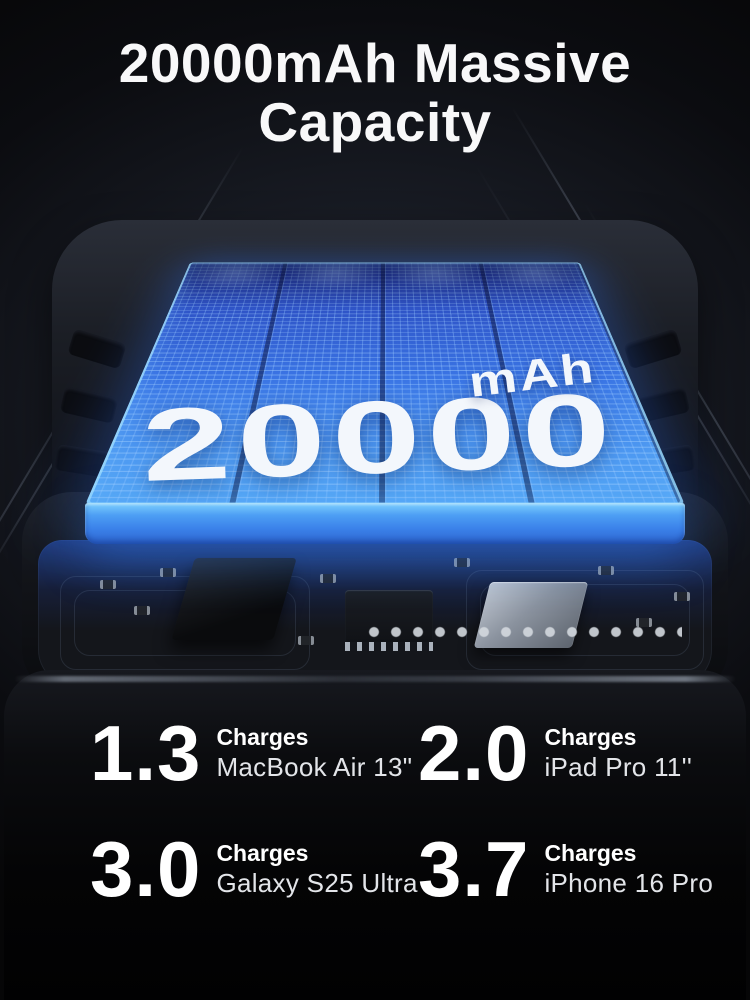 The image size is (750, 1000). What do you see at coordinates (375, 679) in the screenshot?
I see `case-edge-highlight` at bounding box center [375, 679].